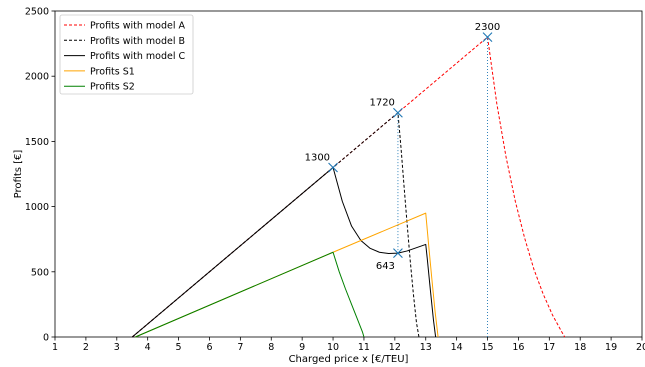 This screenshot has height=367, width=645. What do you see at coordinates (457, 347) in the screenshot?
I see `x-tick-label: 14` at bounding box center [457, 347].